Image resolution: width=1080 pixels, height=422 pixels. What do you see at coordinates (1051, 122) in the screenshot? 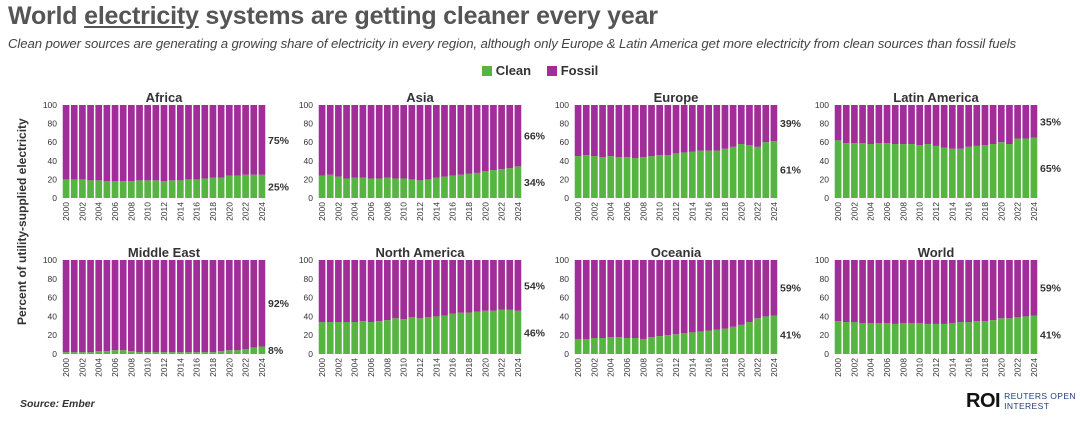
I see `data-label-fossil: 35%` at bounding box center [1051, 122].